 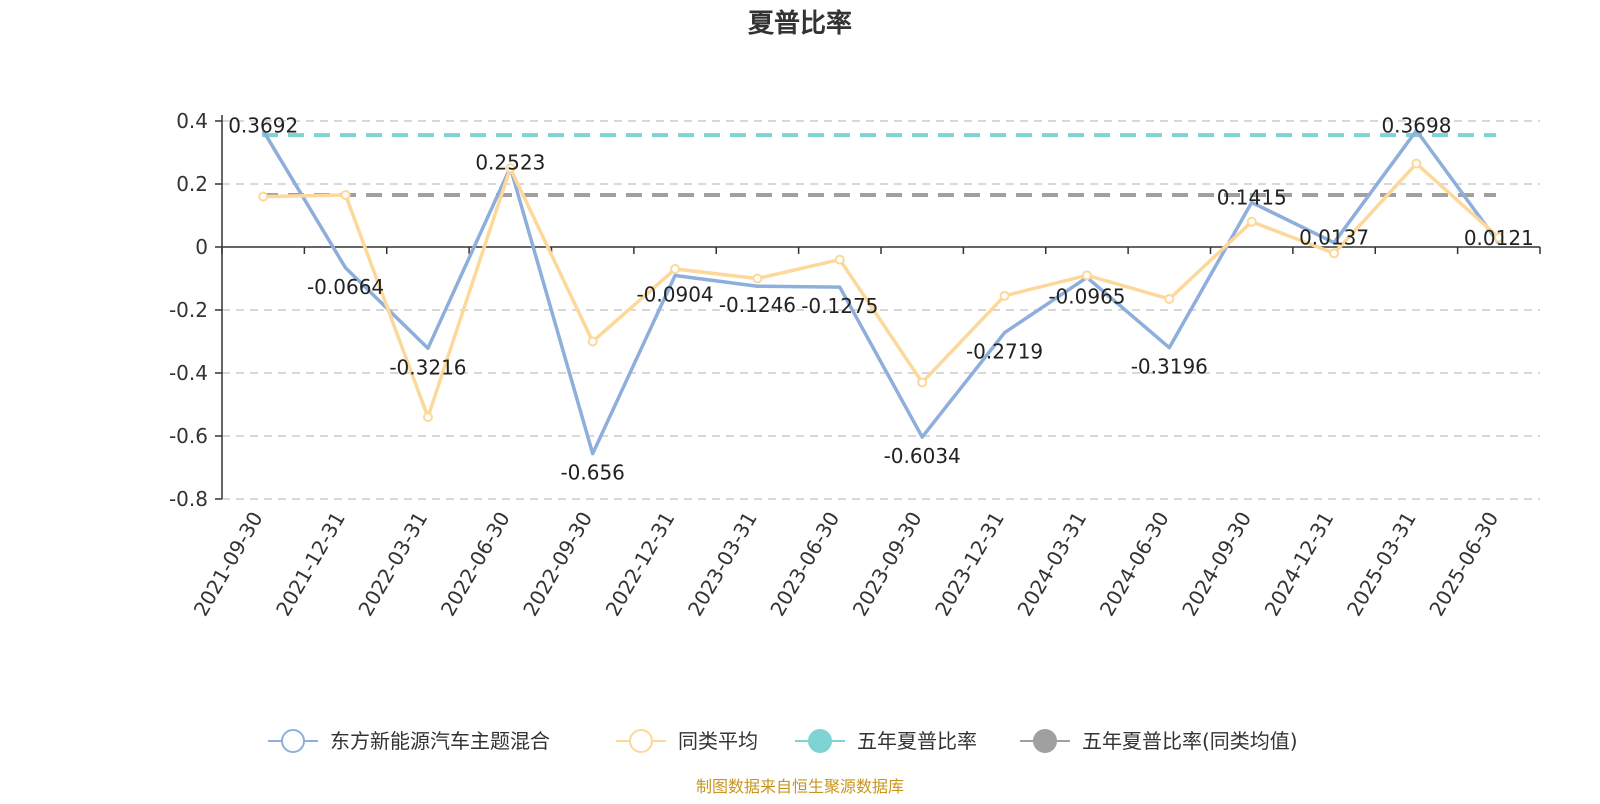 I want to click on x-tick-label: 2023-12-31, so click(x=969, y=564).